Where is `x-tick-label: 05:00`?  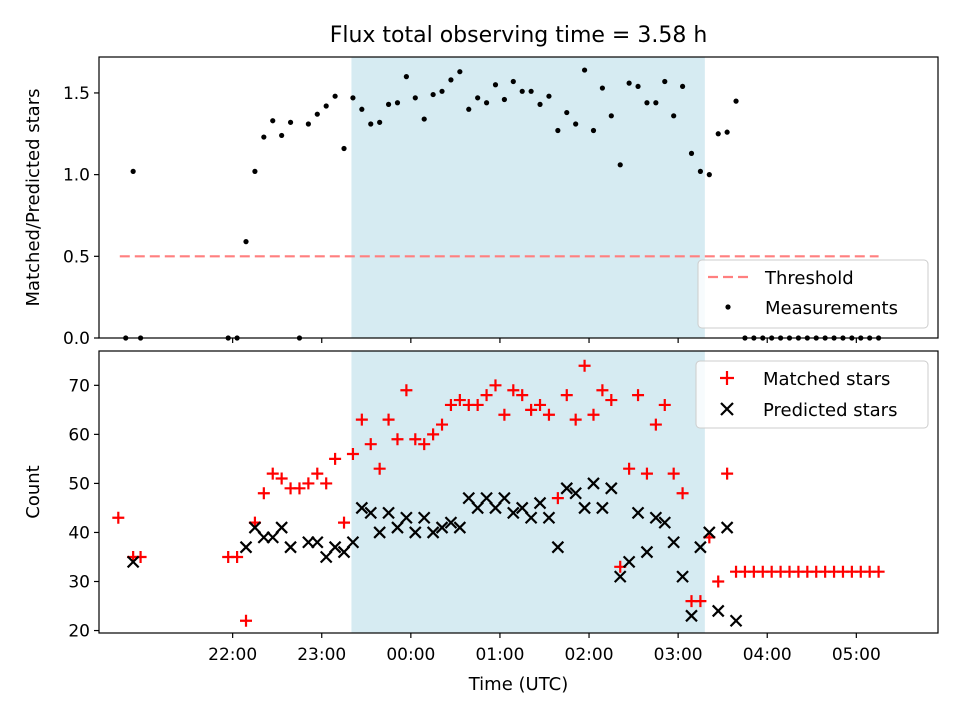 x-tick-label: 05:00 is located at coordinates (856, 655).